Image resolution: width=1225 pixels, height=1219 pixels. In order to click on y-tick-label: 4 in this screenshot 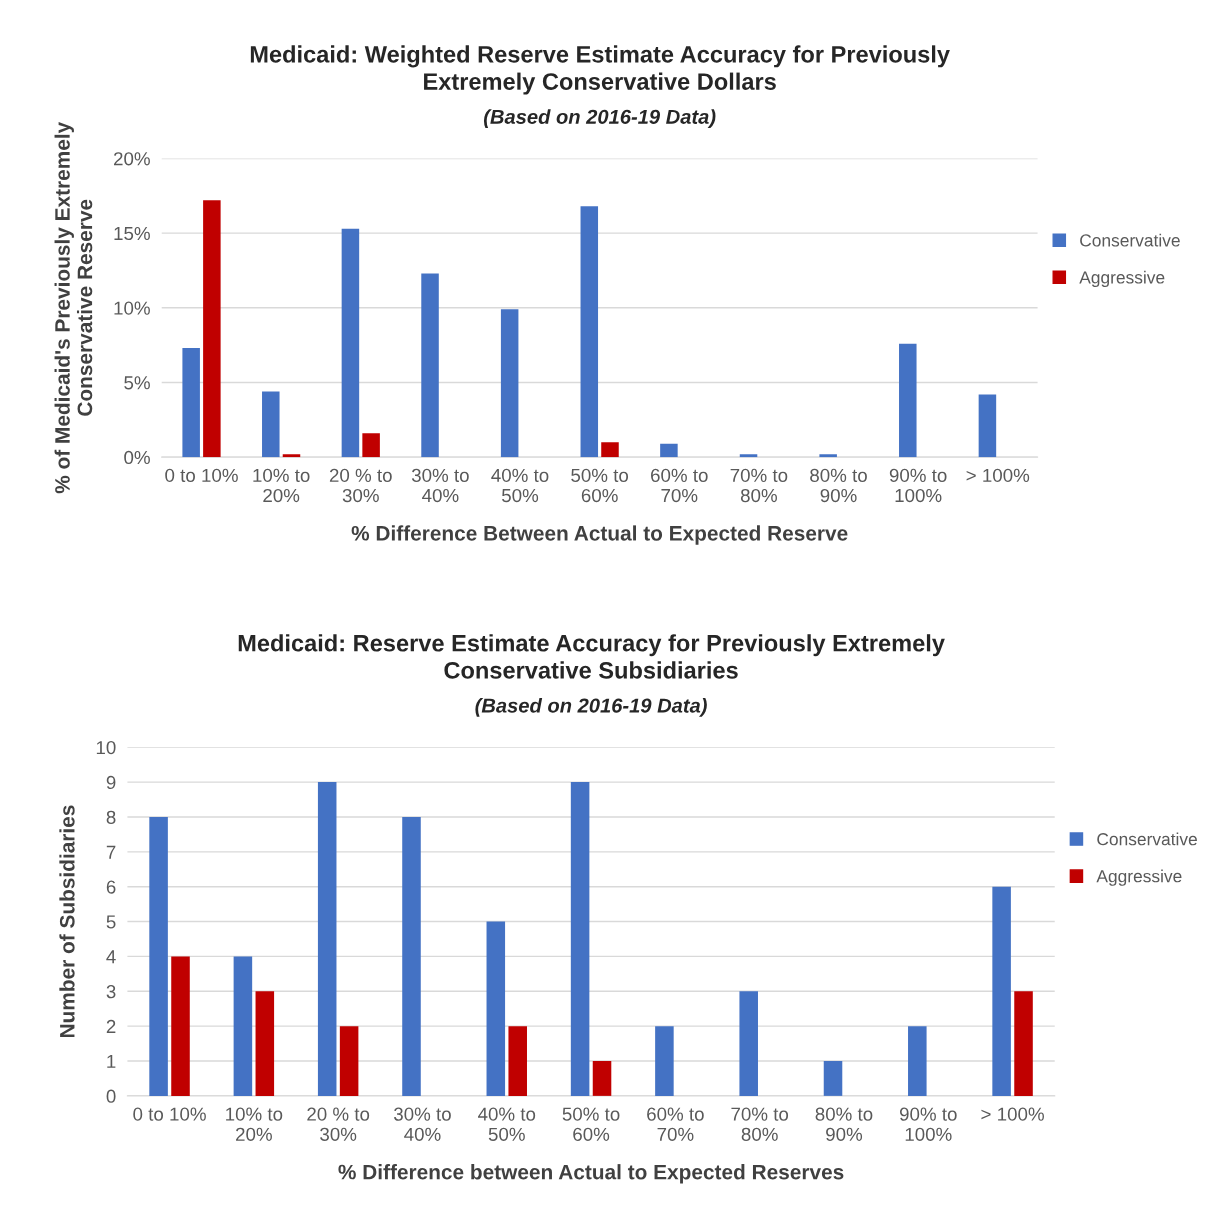, I will do `click(111, 957)`.